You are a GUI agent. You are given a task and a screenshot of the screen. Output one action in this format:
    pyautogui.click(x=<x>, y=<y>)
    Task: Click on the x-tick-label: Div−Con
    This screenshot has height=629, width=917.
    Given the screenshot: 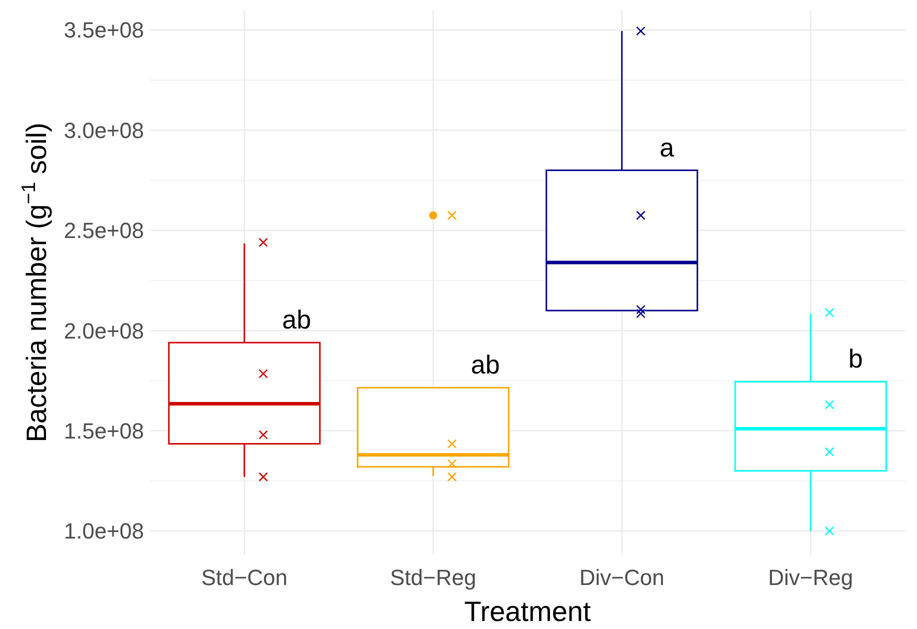 What is the action you would take?
    pyautogui.click(x=621, y=577)
    